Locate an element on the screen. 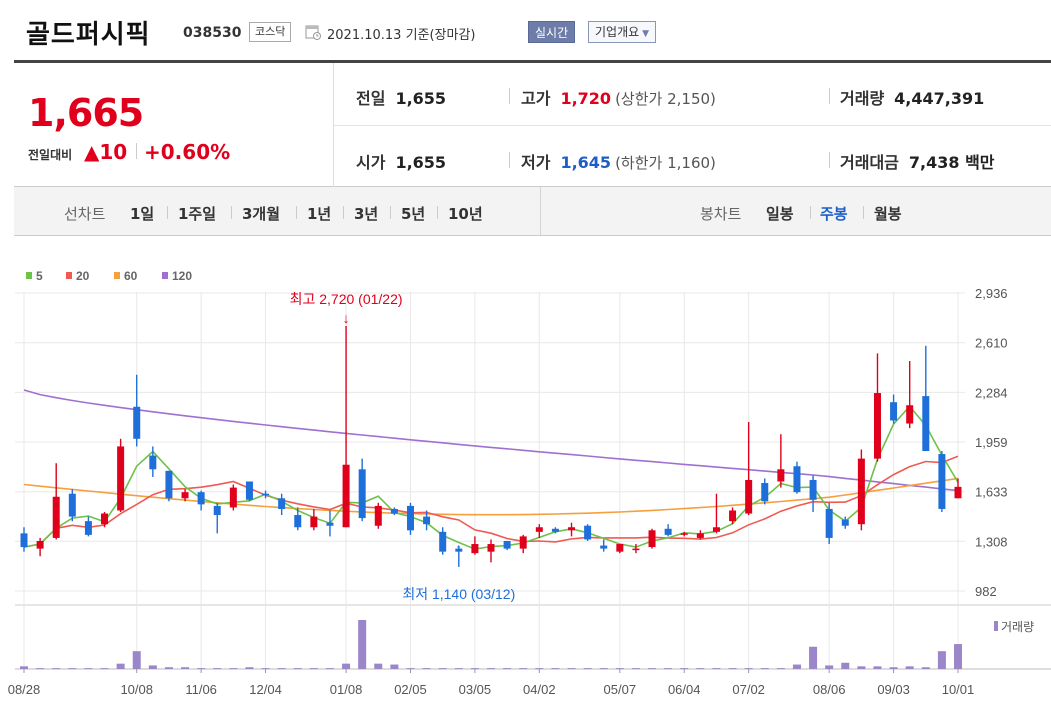  x-tick-label: 01/08 is located at coordinates (346, 689).